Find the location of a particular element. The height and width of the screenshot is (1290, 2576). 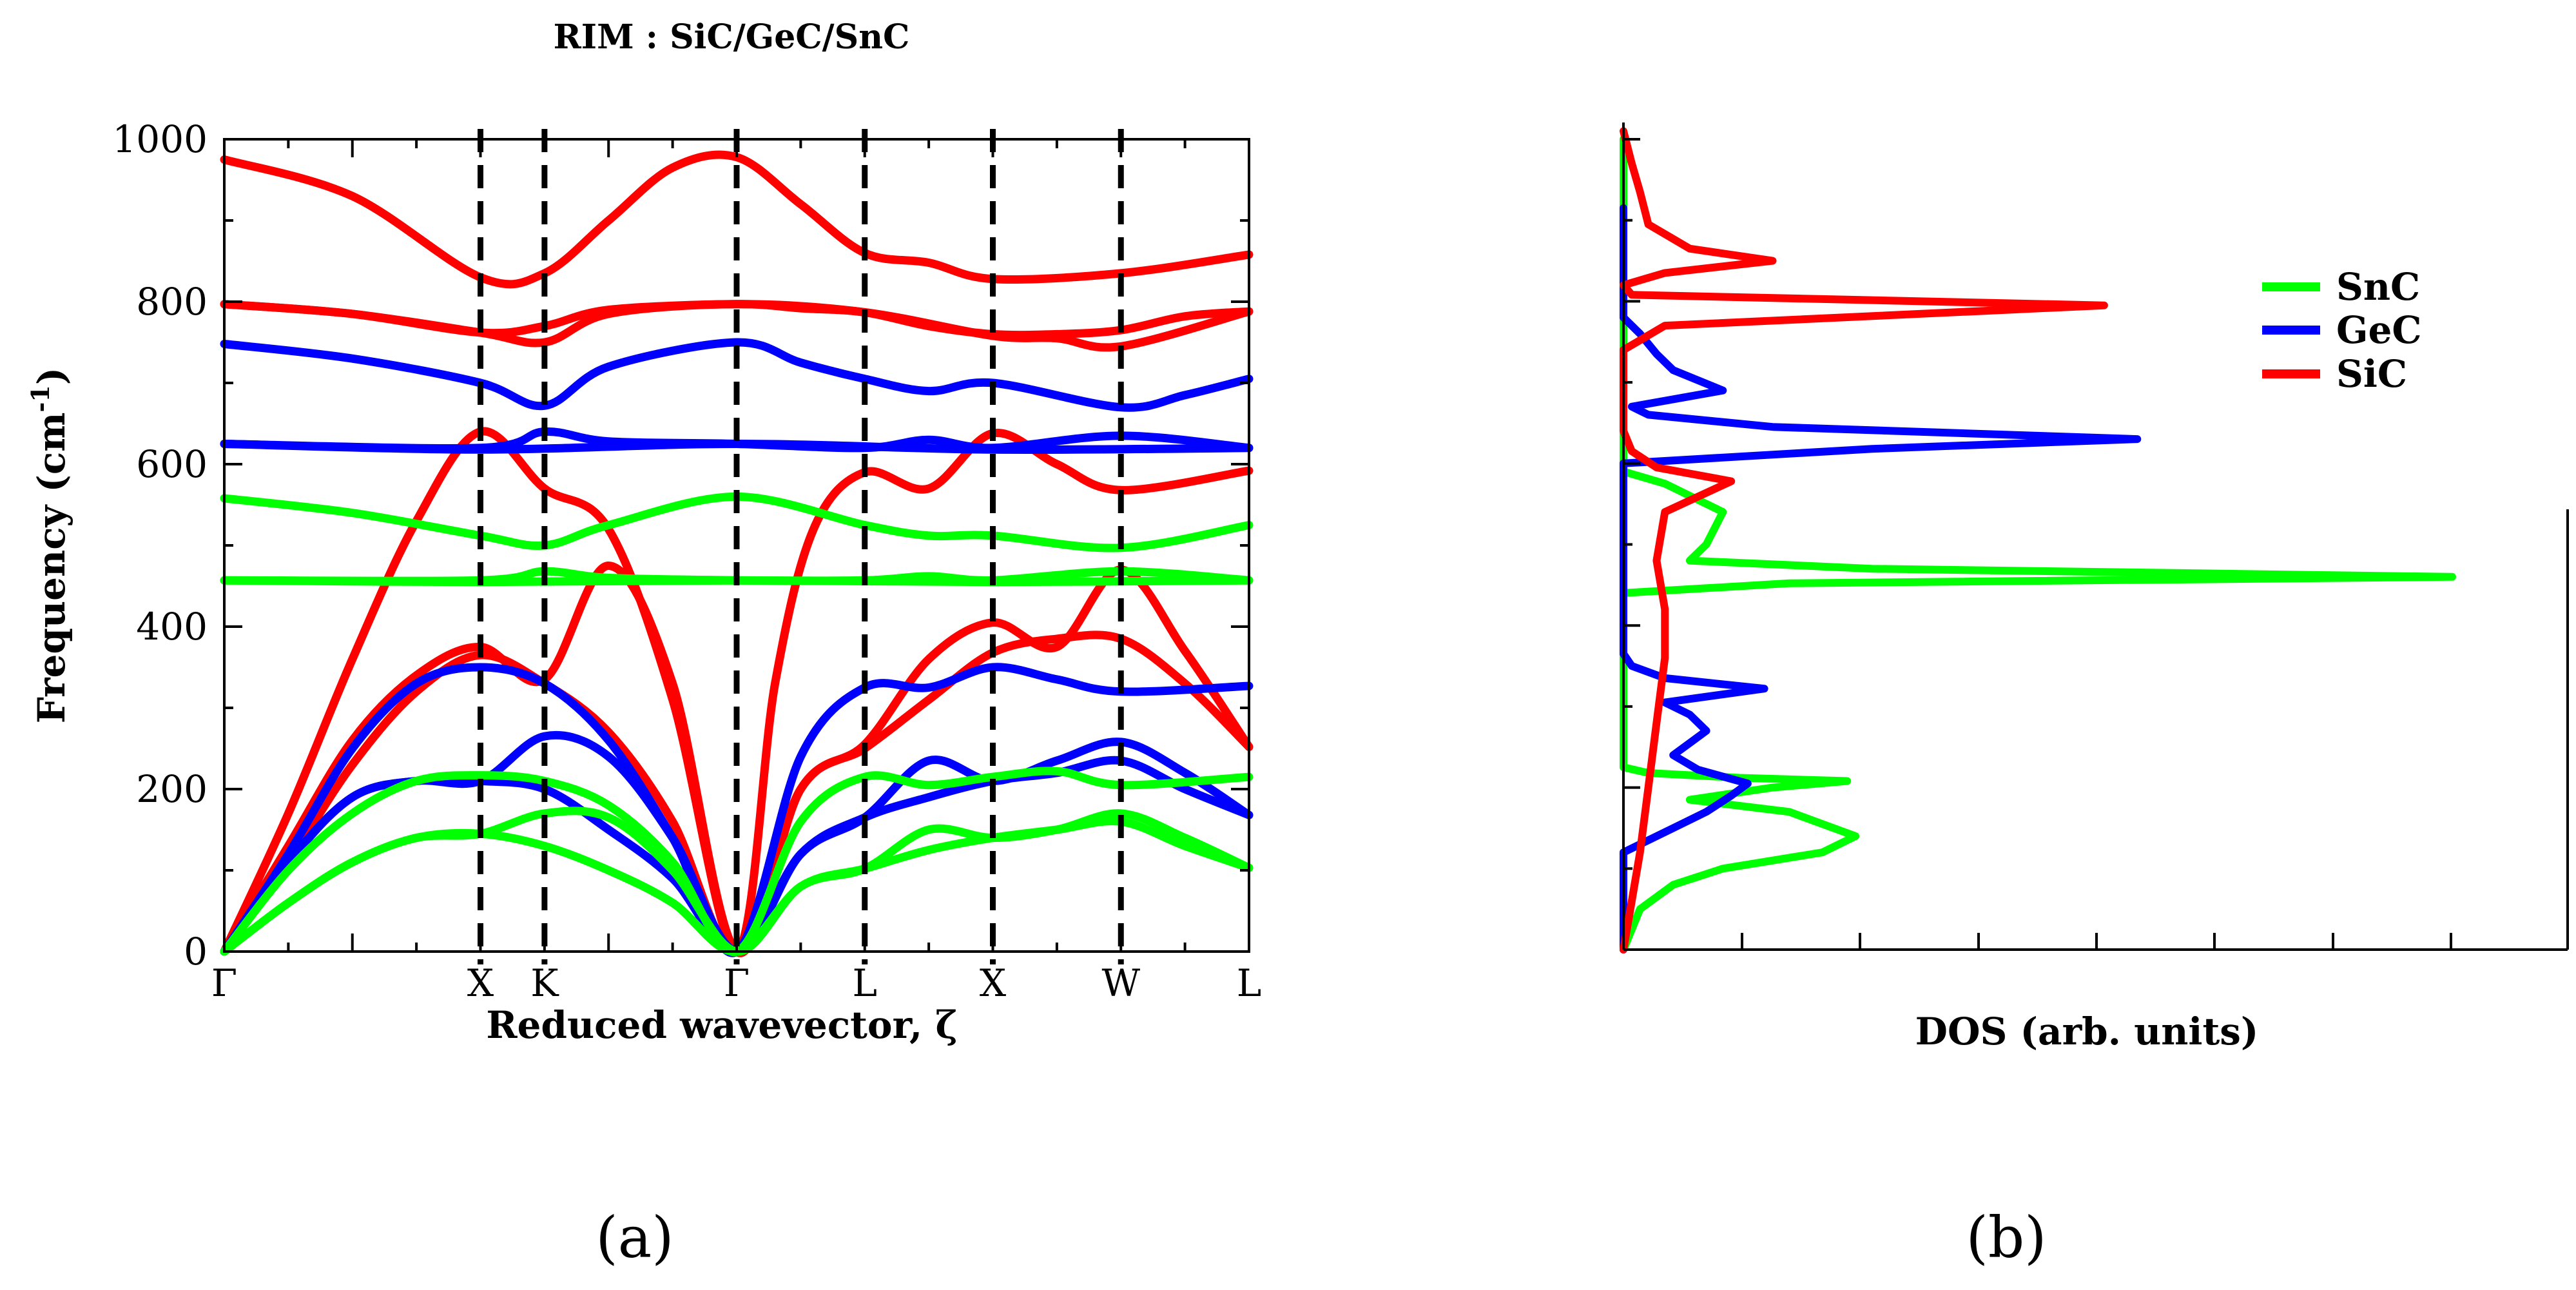

panel-label-b: (b) is located at coordinates (2006, 1237).